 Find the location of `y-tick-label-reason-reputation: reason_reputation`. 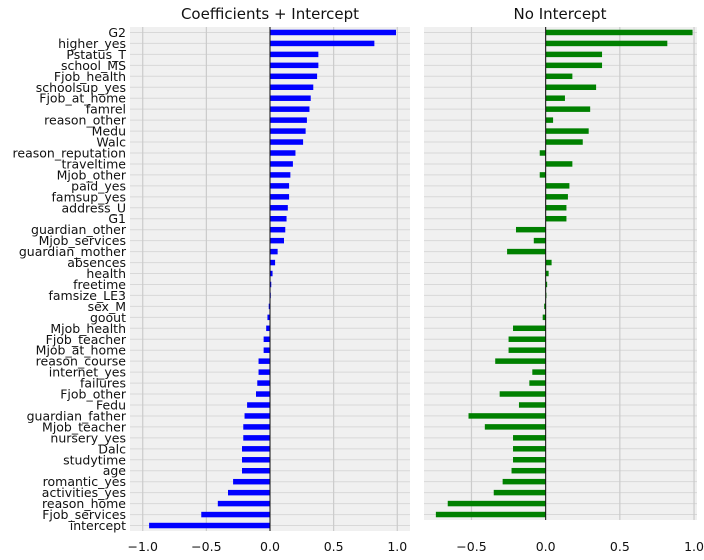

y-tick-label-reason-reputation: reason_reputation is located at coordinates (69, 153).